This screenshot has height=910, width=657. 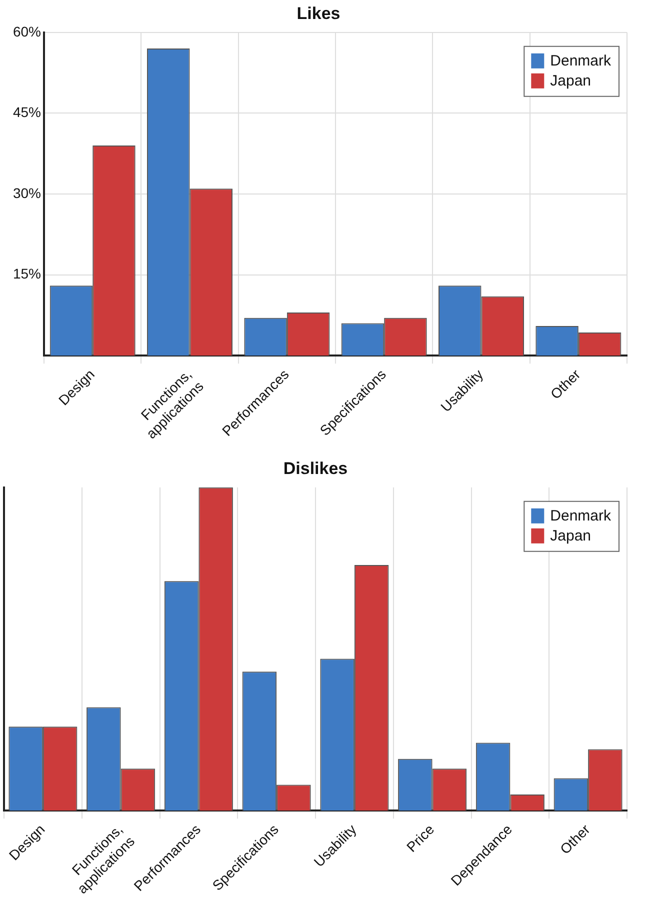 I want to click on chart-title: Dislikes, so click(x=315, y=468).